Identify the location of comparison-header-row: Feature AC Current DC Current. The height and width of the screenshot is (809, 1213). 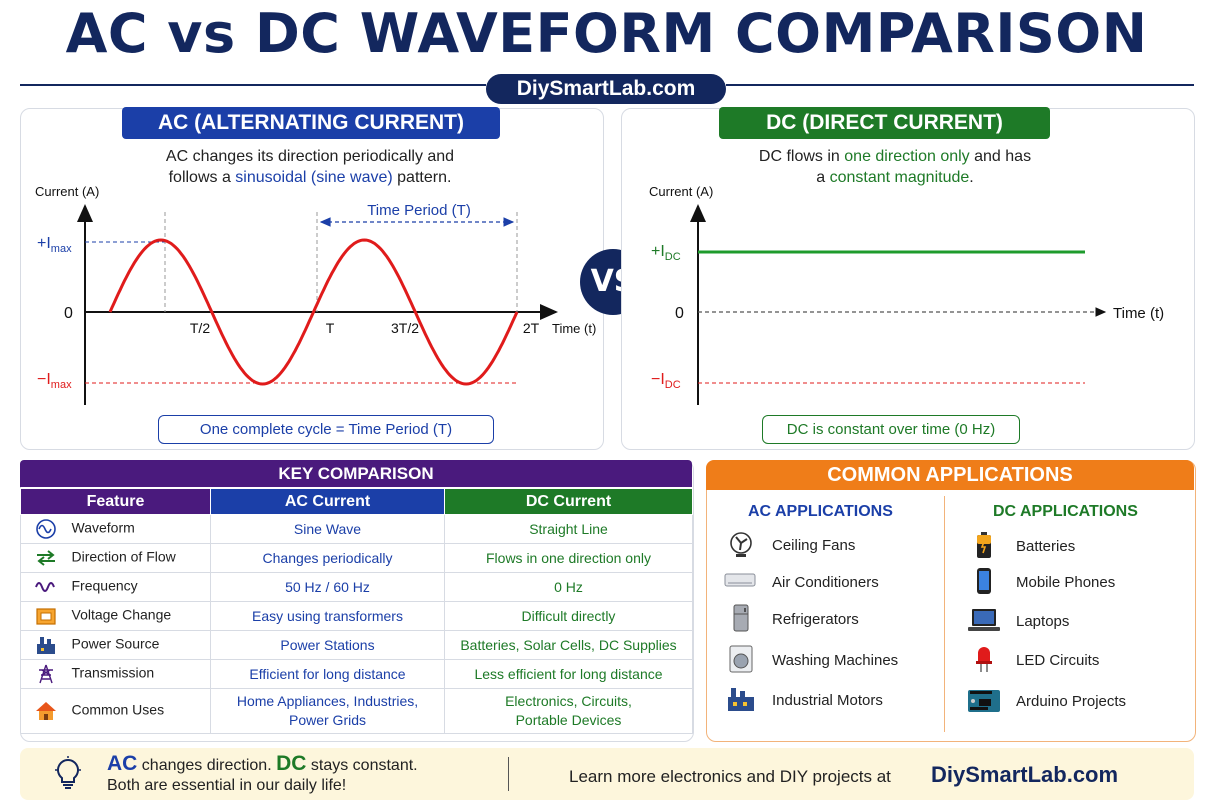
(356, 501).